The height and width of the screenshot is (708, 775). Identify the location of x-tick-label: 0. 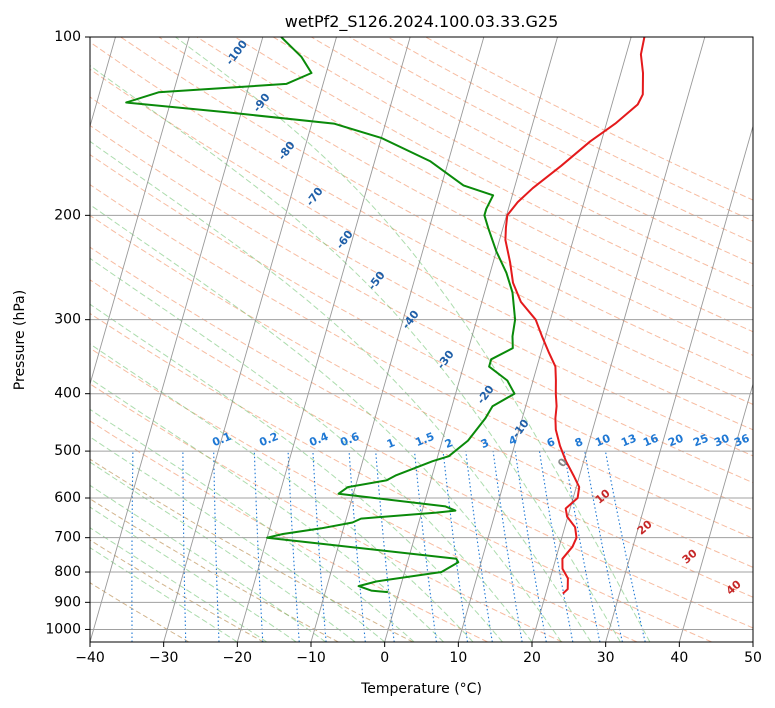
(384, 658).